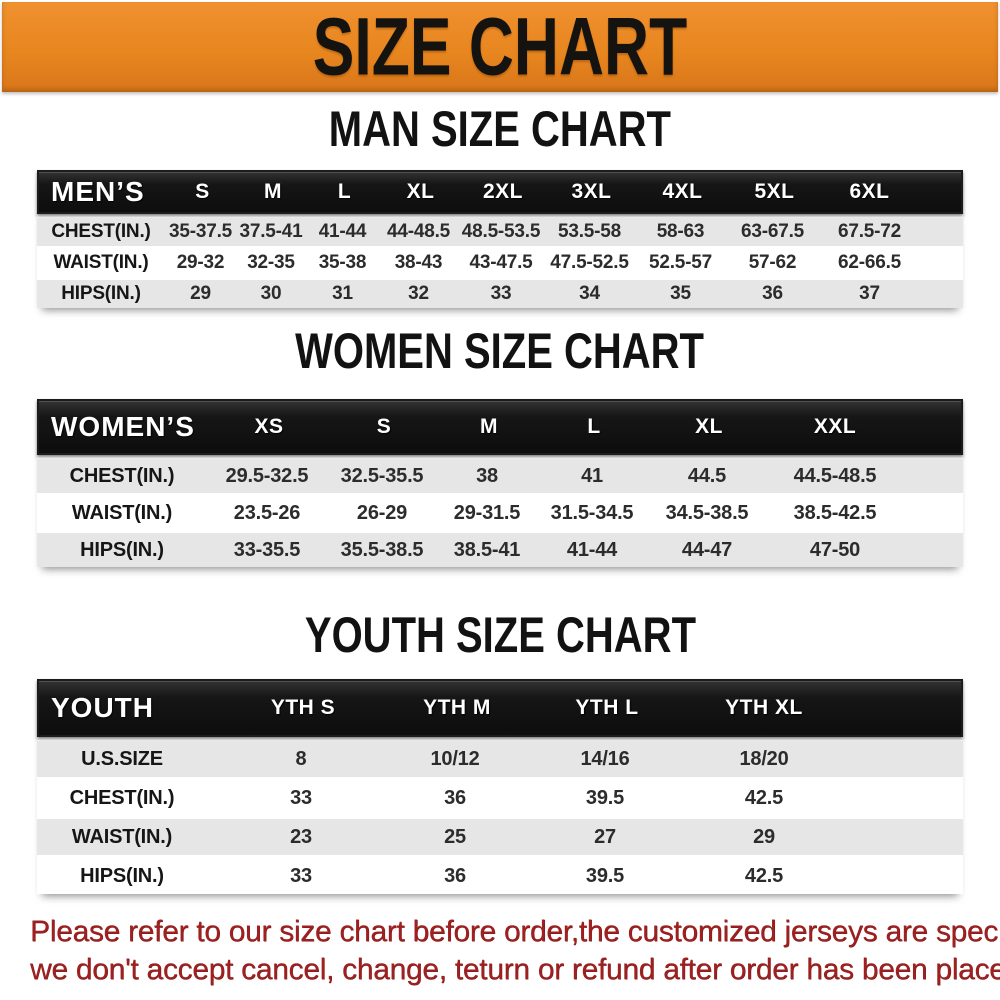 This screenshot has width=1000, height=1000. I want to click on header-size-cell: 3XL, so click(591, 191).